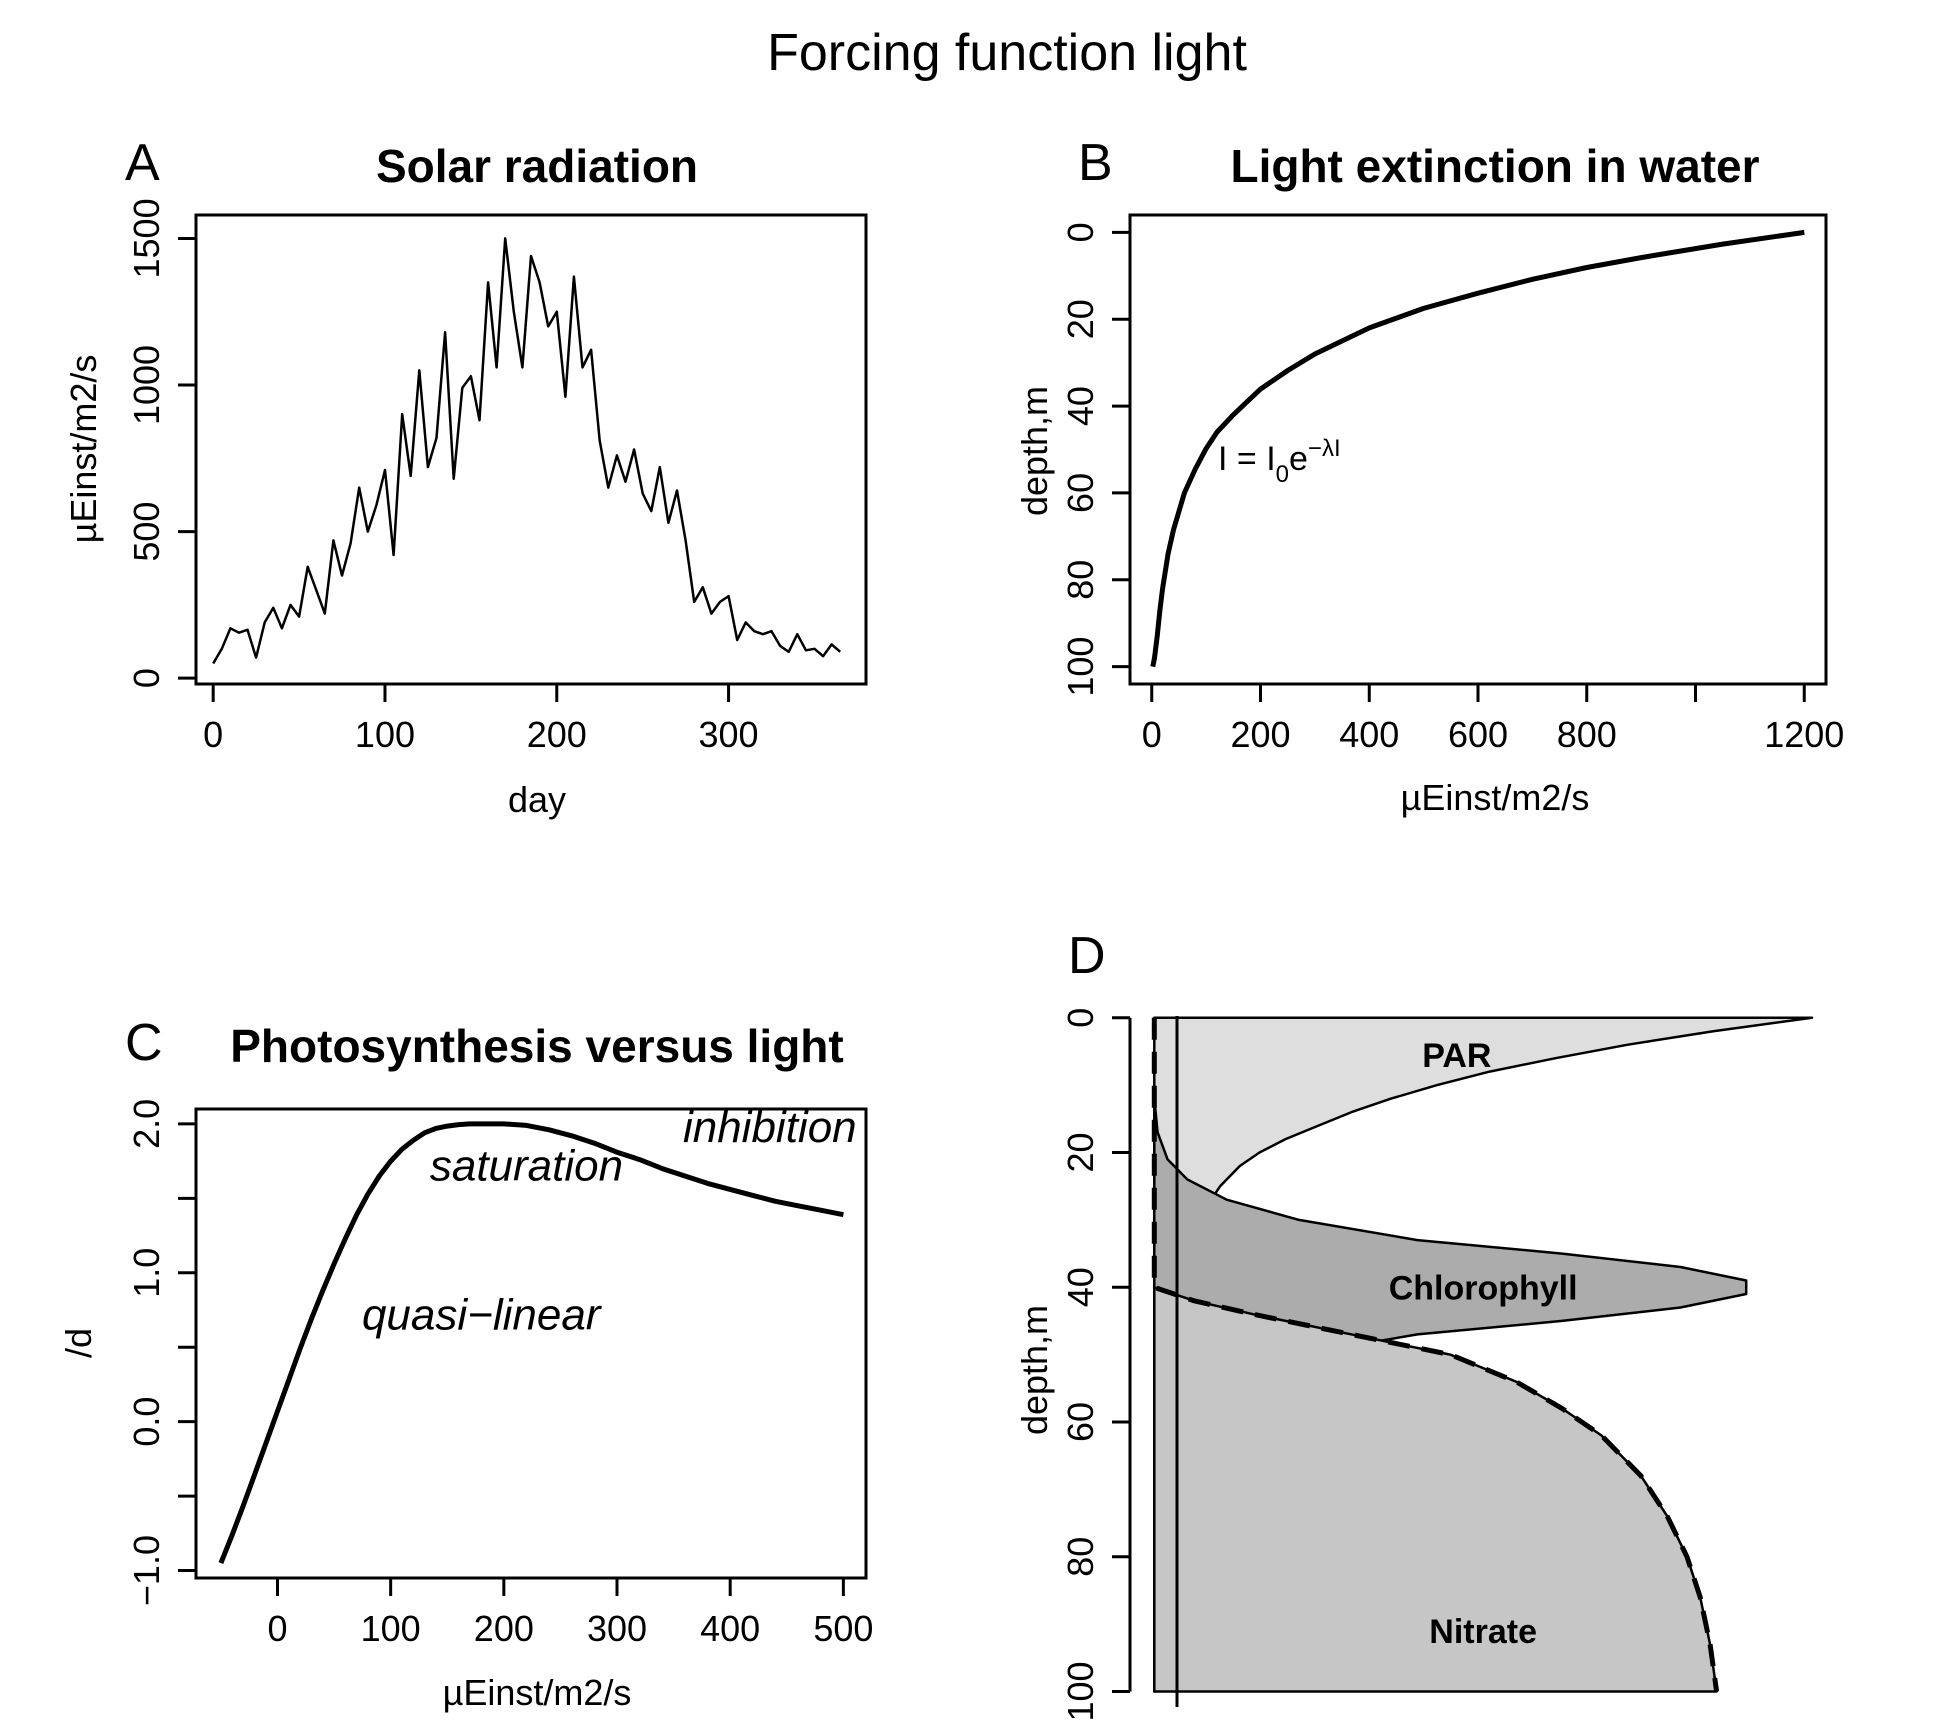 This screenshot has height=1736, width=1955. I want to click on panel-c-annotation: inhibition, so click(770, 1127).